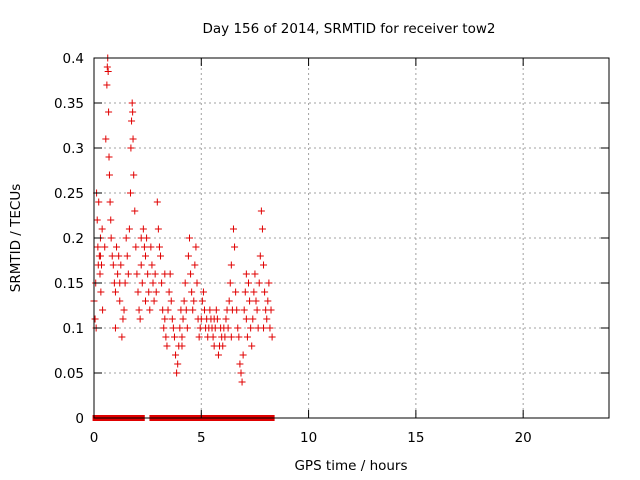  I want to click on x-axis-label: GPS time / hours, so click(350, 466).